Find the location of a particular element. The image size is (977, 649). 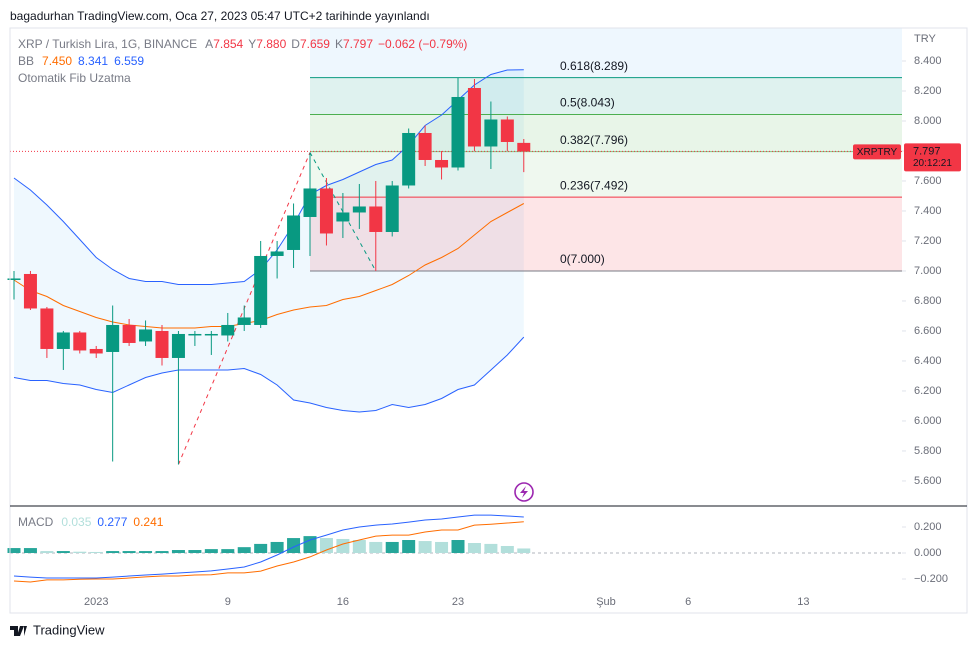

y-tick-label: 6.200 is located at coordinates (928, 391).